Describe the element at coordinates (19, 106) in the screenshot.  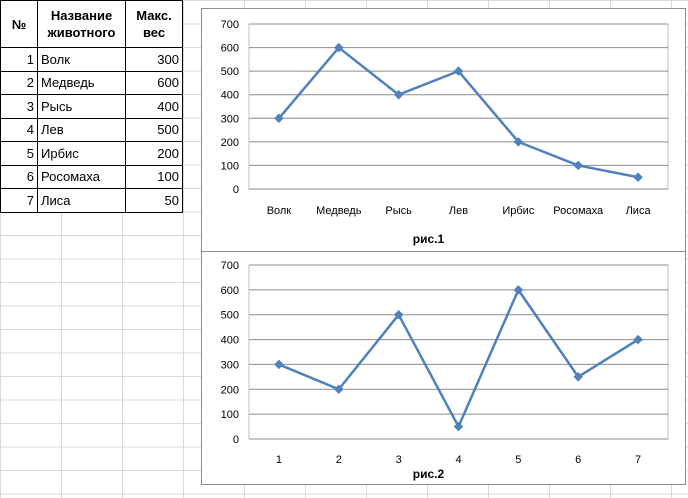
I see `cell-num: 3` at that location.